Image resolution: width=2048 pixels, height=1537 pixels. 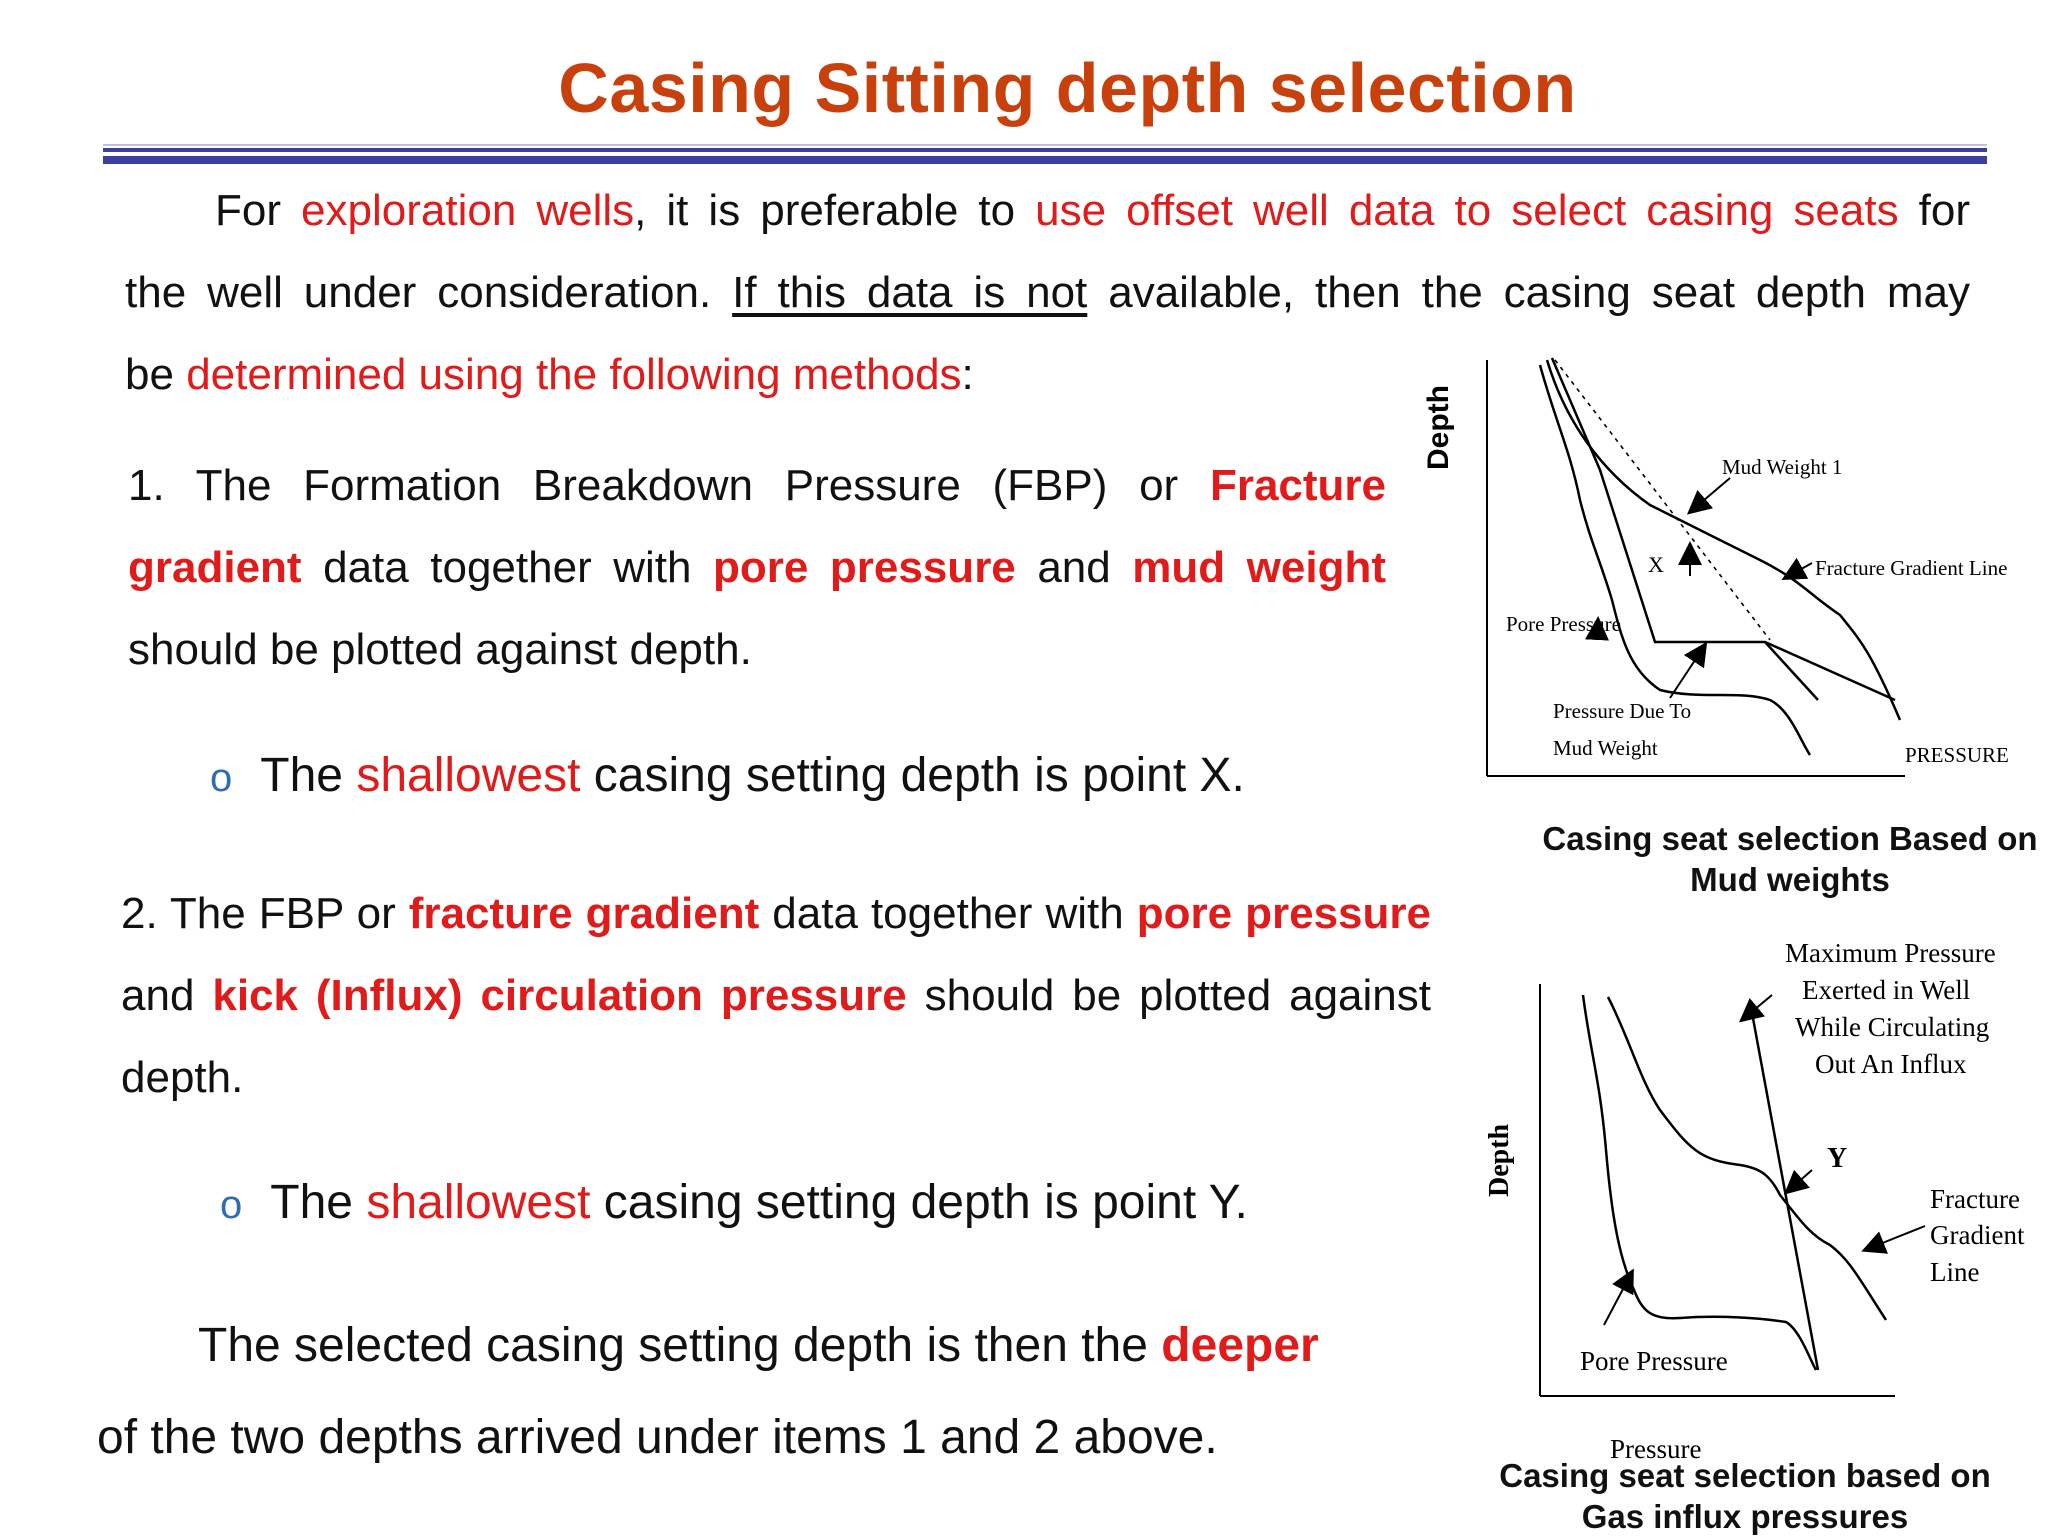 I want to click on figure2-fracture-label-1: Fracture, so click(x=1975, y=1199).